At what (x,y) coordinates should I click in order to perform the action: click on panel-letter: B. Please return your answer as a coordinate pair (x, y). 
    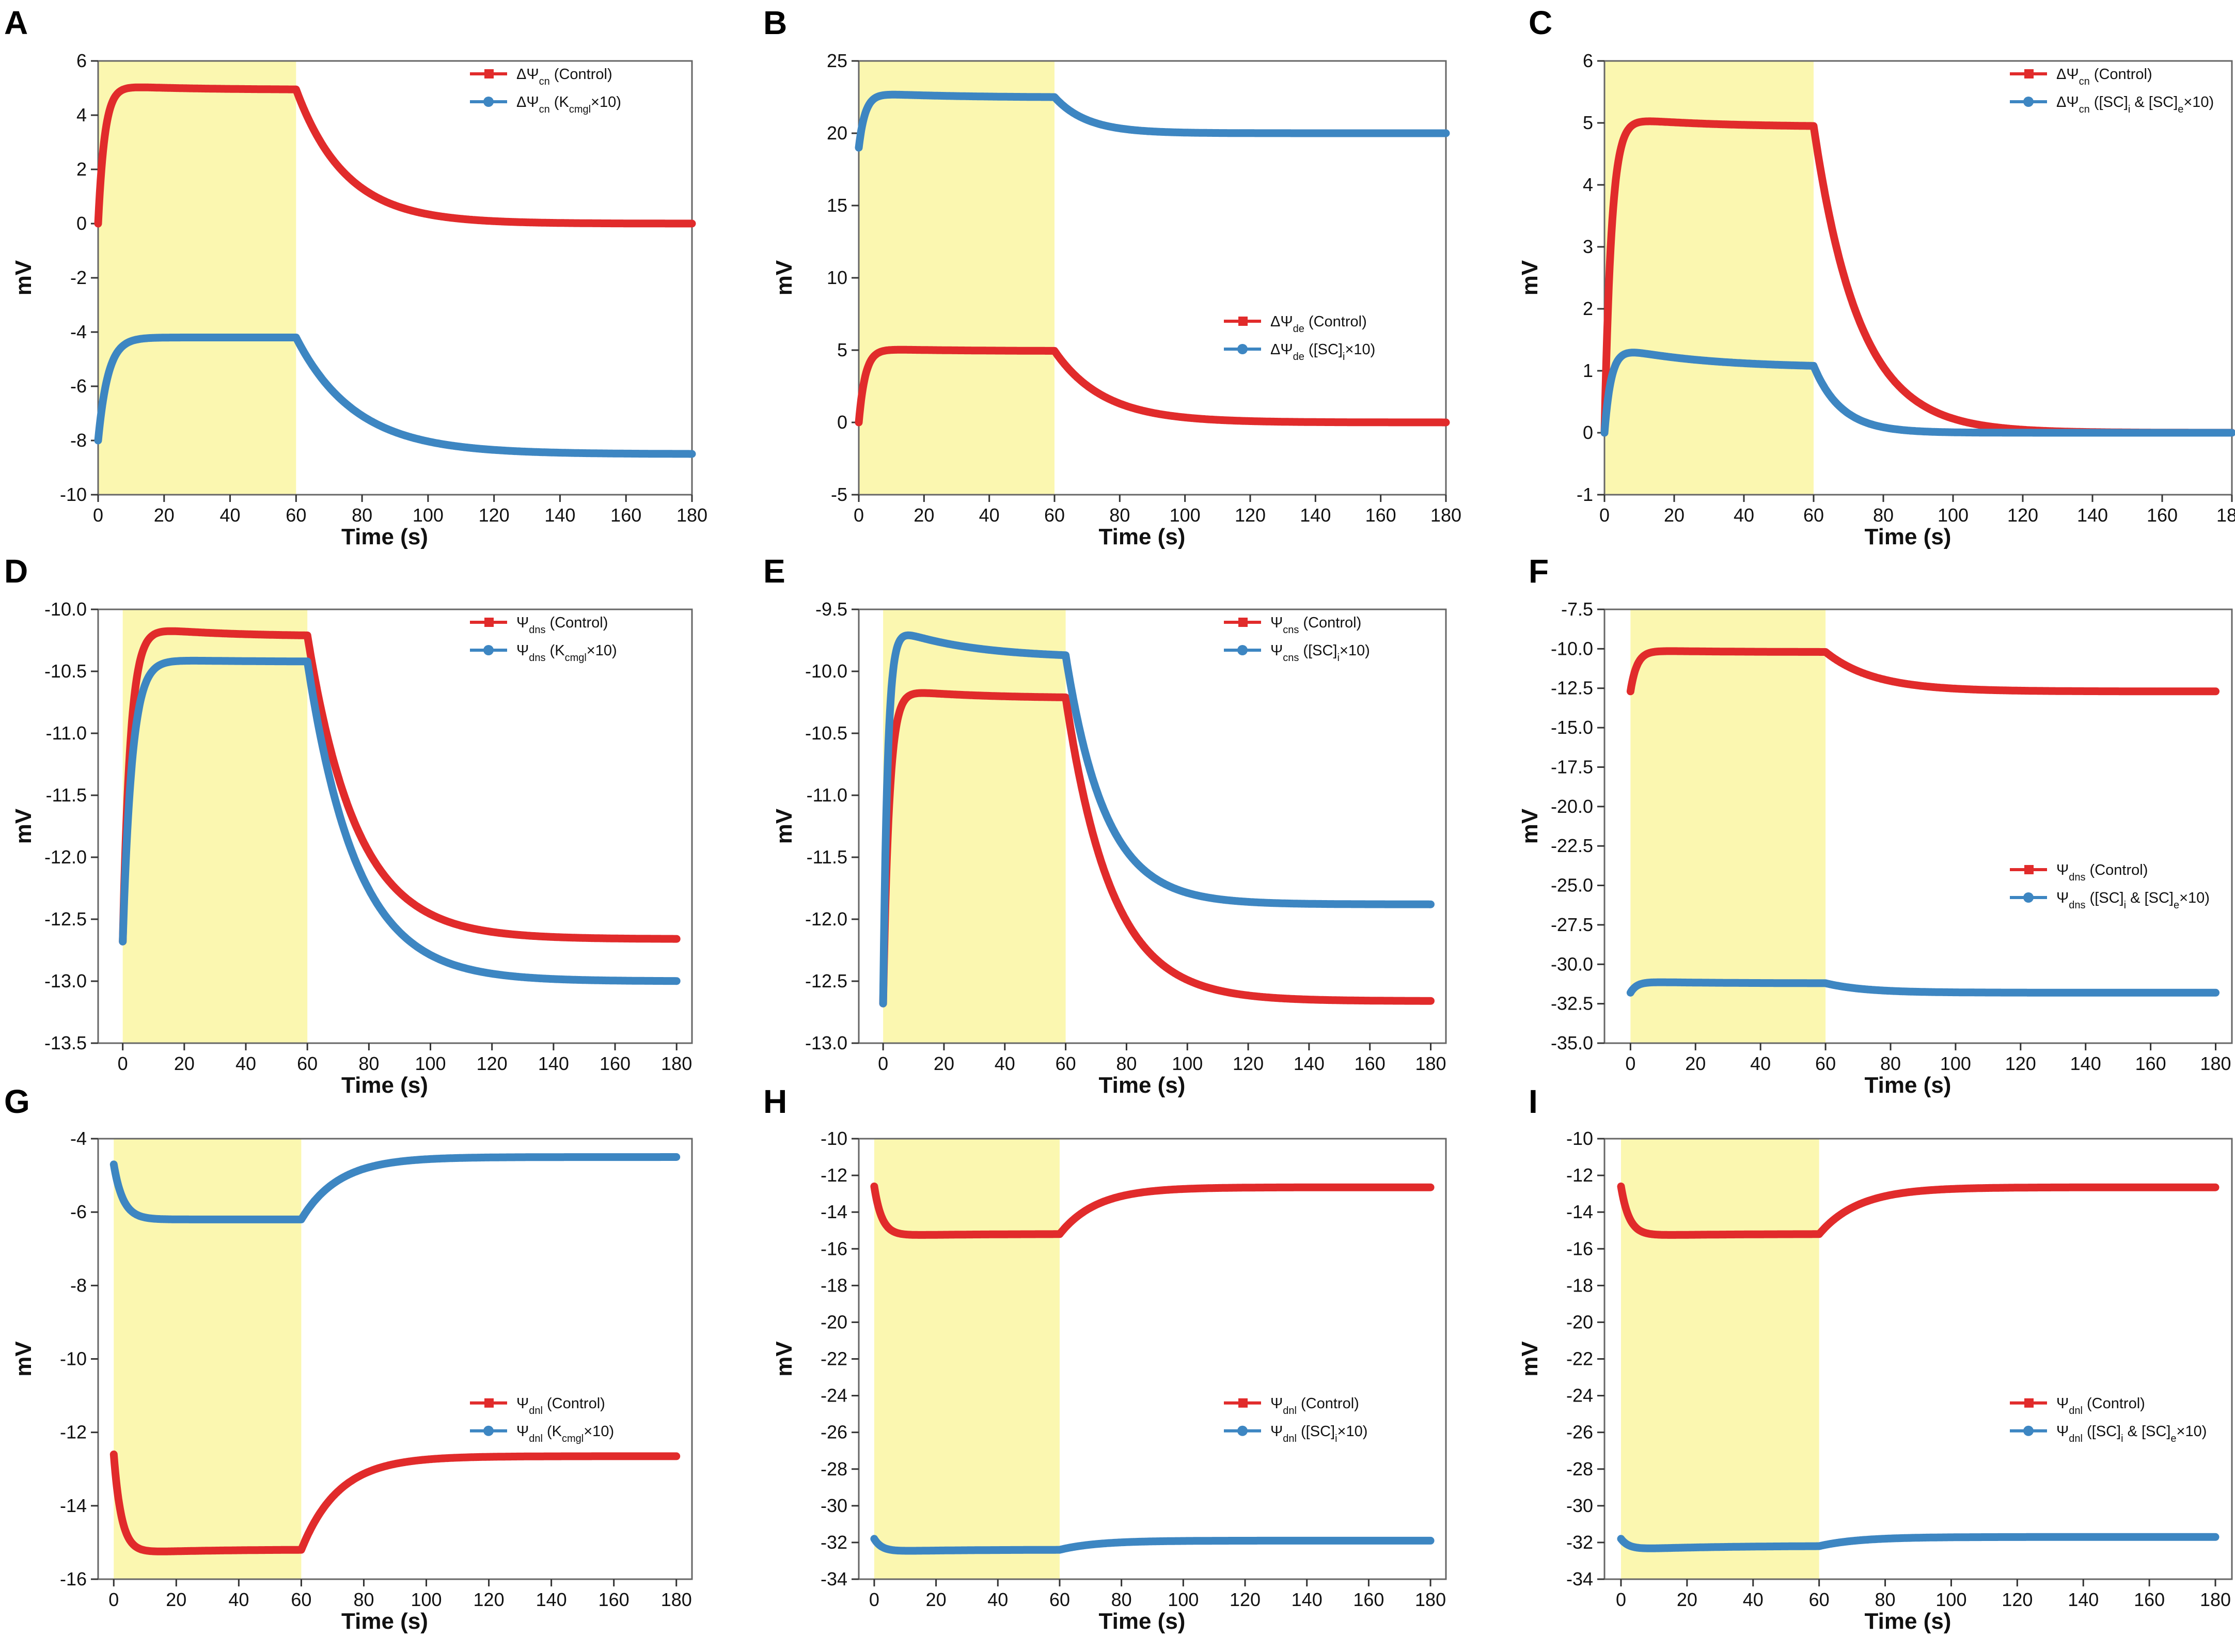
    Looking at the image, I should click on (775, 22).